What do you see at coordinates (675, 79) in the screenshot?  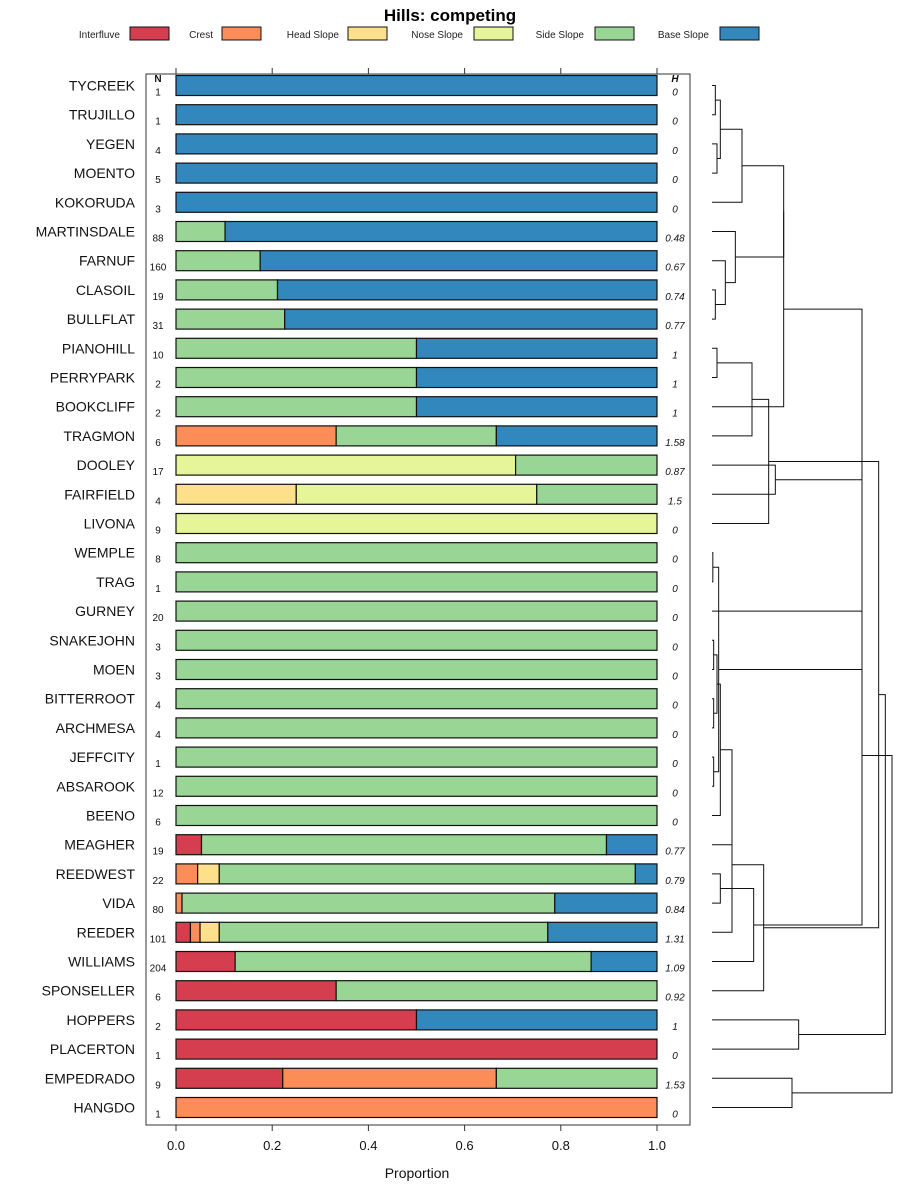 I see `h-column-header: H` at bounding box center [675, 79].